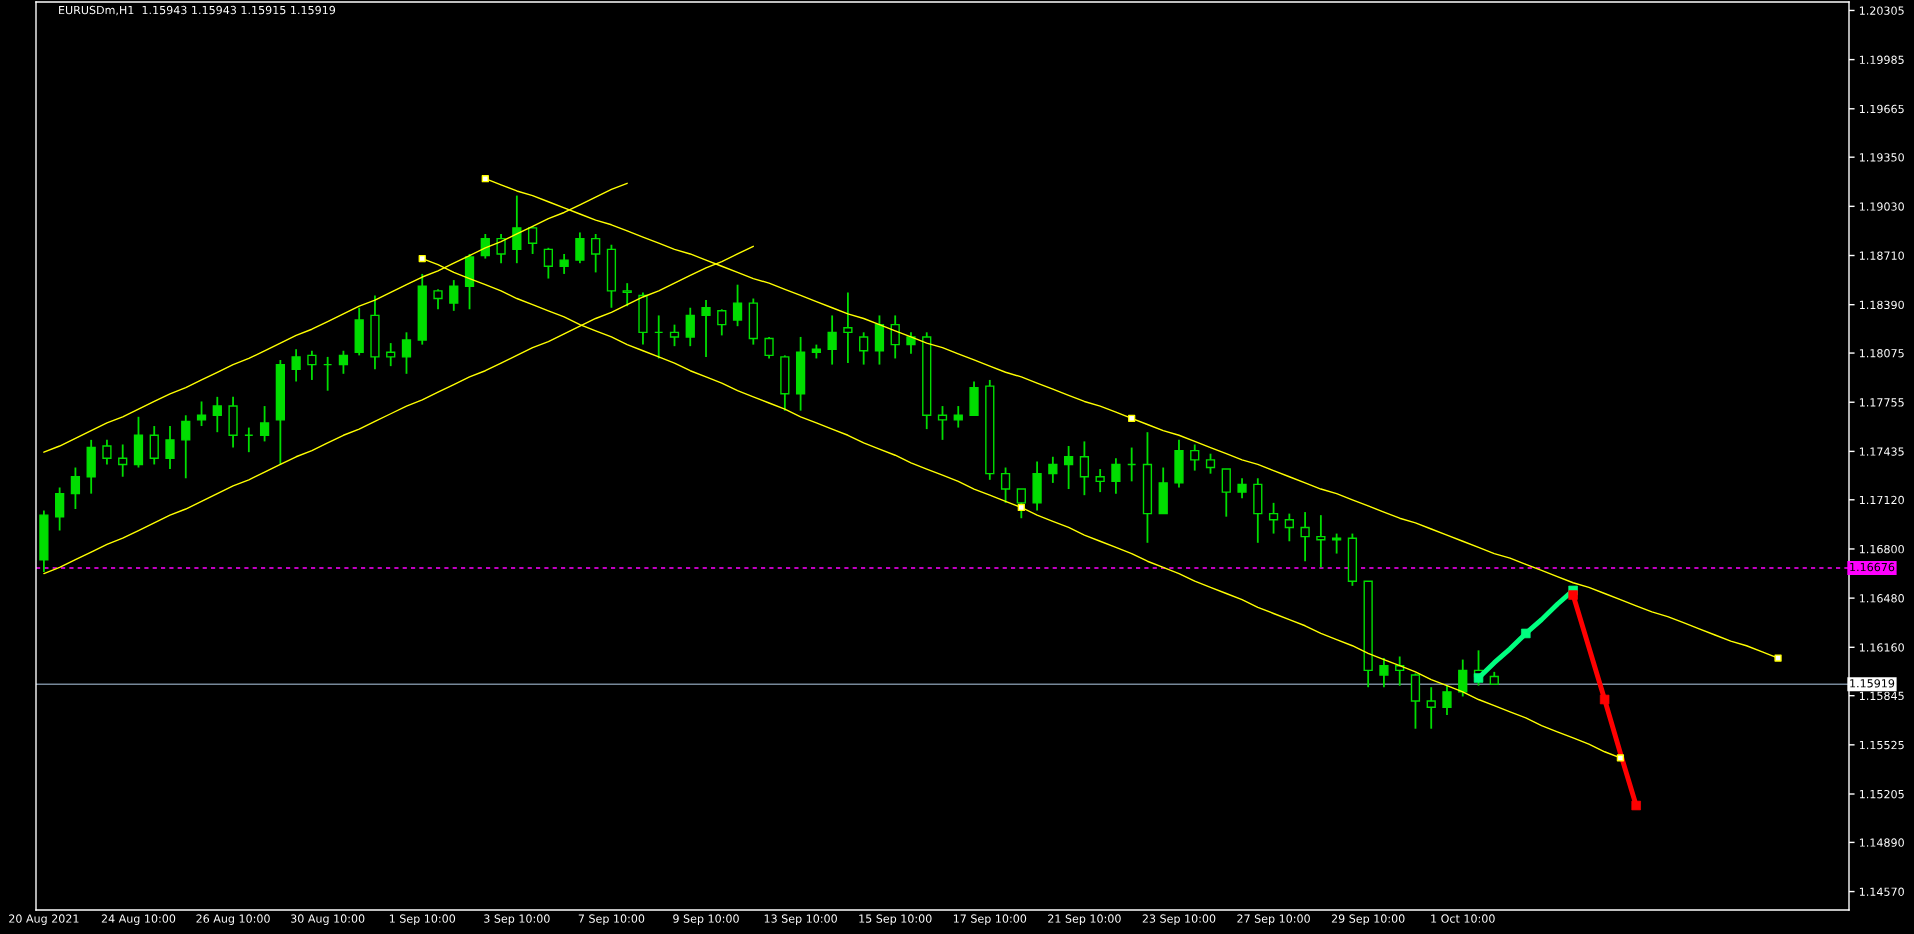 Image resolution: width=1914 pixels, height=934 pixels. I want to click on x-tick-label: 23 Sep 10:00, so click(1179, 919).